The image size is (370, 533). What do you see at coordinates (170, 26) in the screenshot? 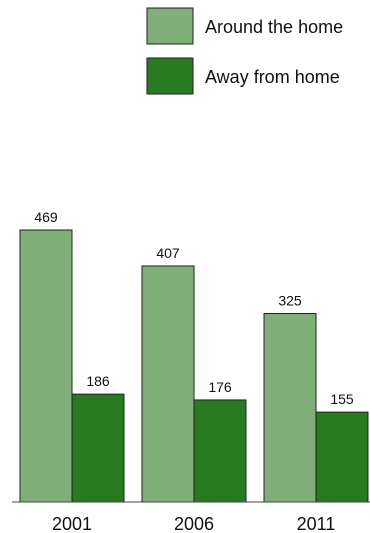
I see `legend-swatch-around-home` at bounding box center [170, 26].